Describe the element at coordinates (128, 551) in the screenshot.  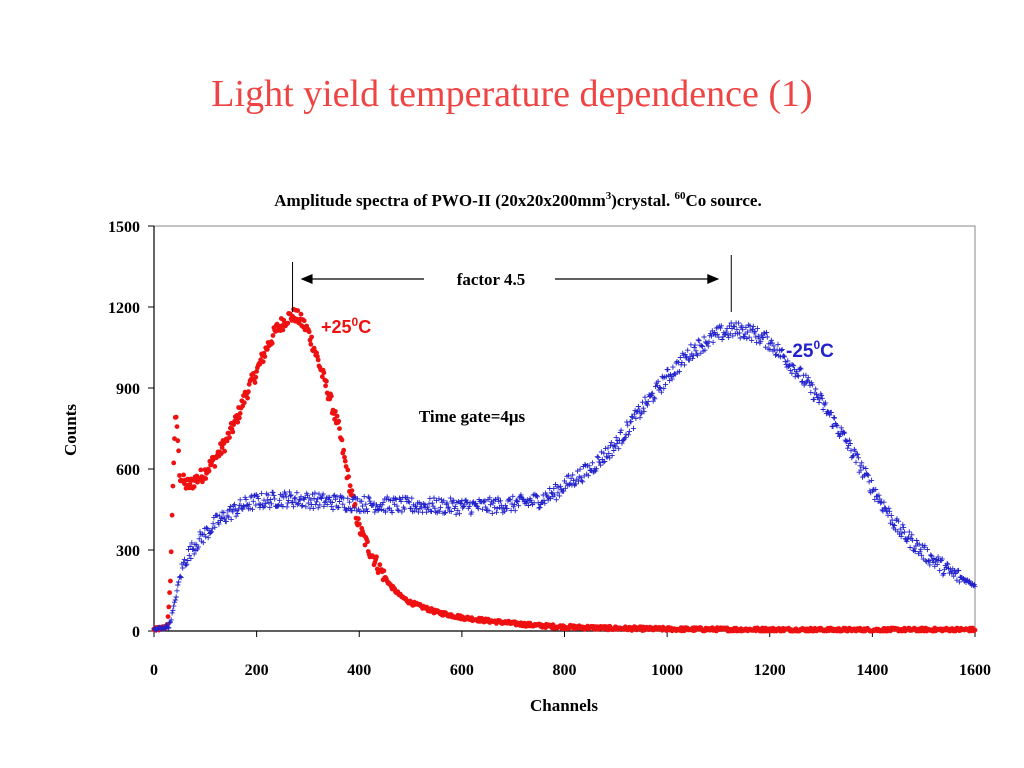
I see `y-tick-label: 300` at that location.